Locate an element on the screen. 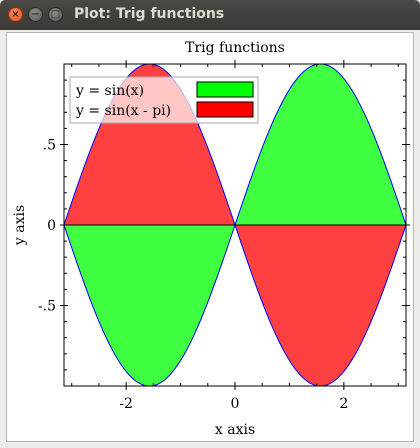 The width and height of the screenshot is (420, 448). x-tick-label: -2 is located at coordinates (126, 404).